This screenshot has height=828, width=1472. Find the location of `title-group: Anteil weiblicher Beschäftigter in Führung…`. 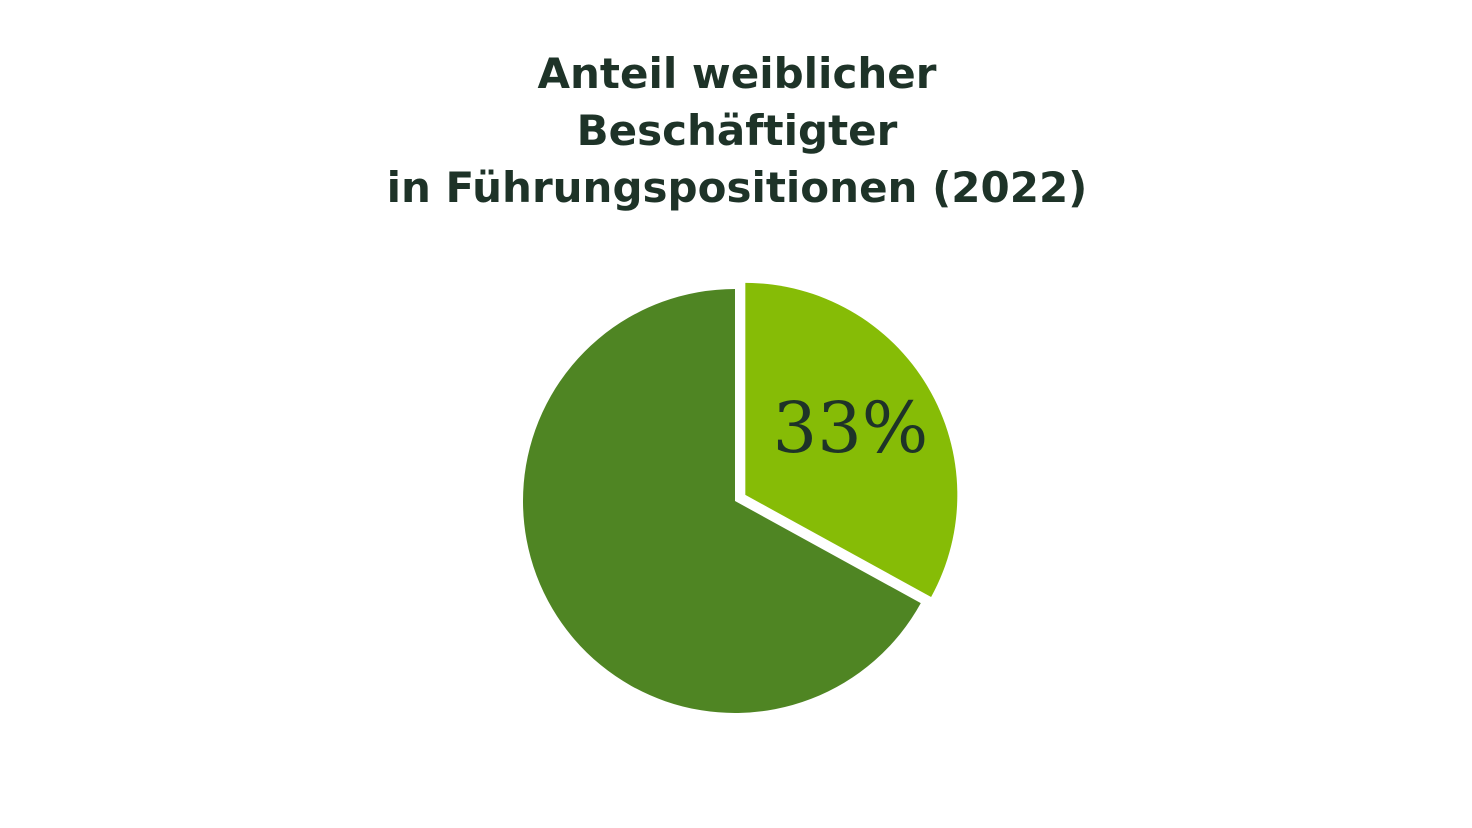

title-group: Anteil weiblicher Beschäftigter in Führung… is located at coordinates (737, 130).